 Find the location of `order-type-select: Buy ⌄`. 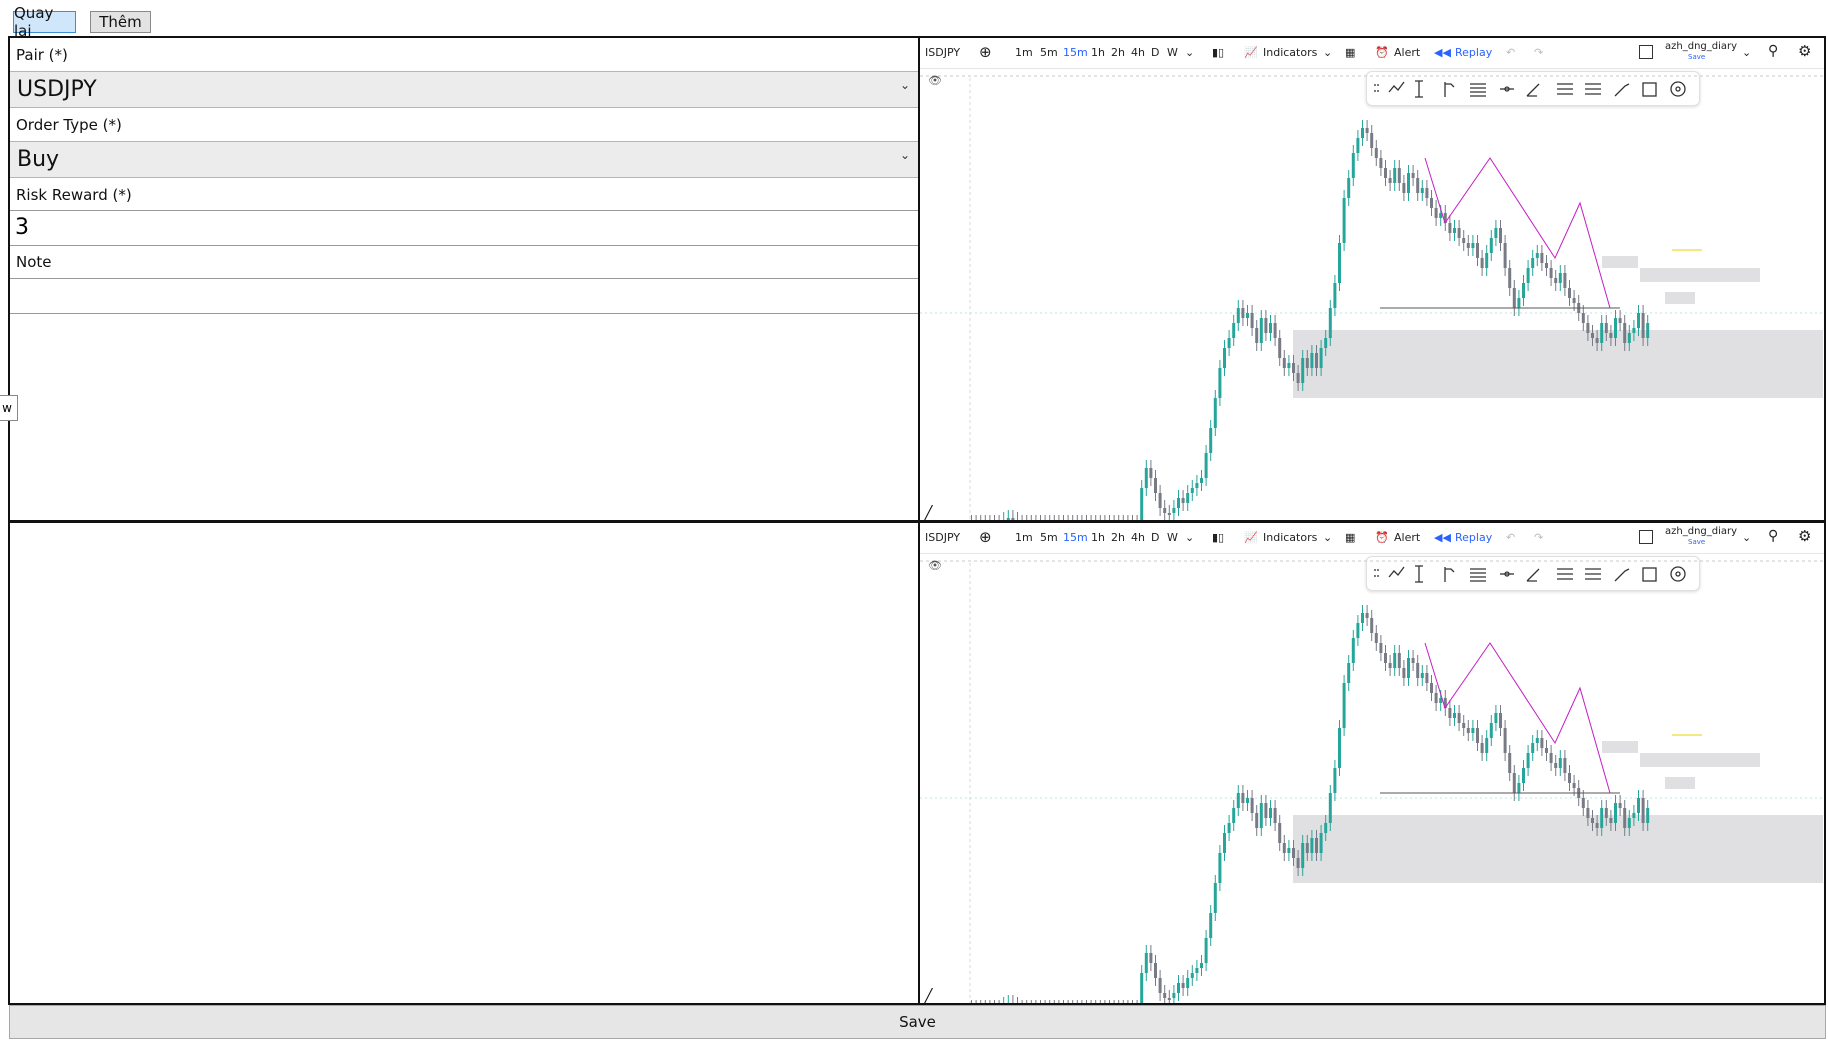

order-type-select: Buy ⌄ is located at coordinates (464, 159).